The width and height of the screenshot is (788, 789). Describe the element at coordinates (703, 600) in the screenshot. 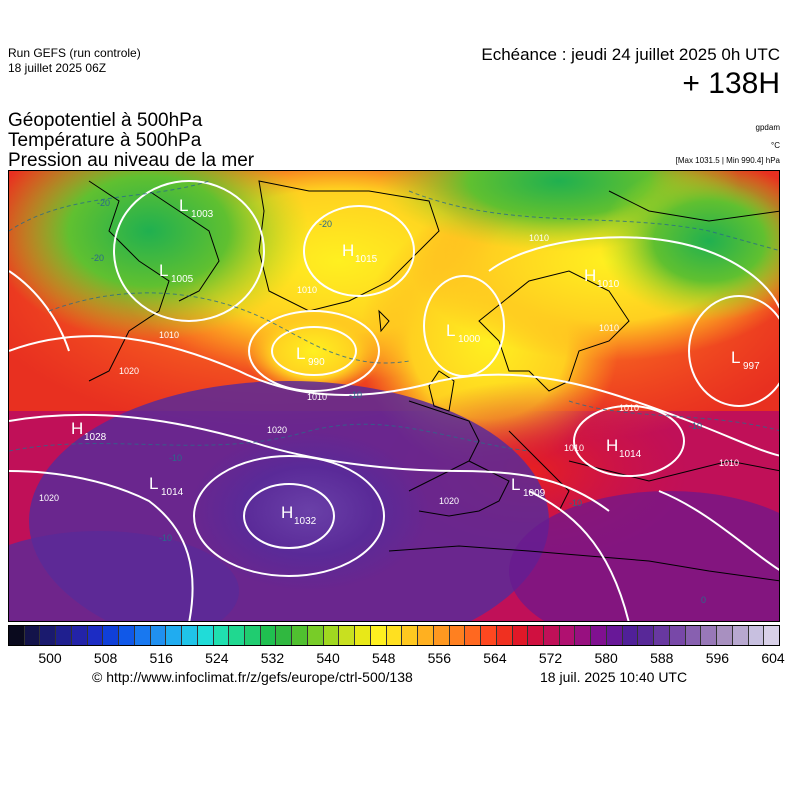

I see `isotherm-label: 0` at that location.